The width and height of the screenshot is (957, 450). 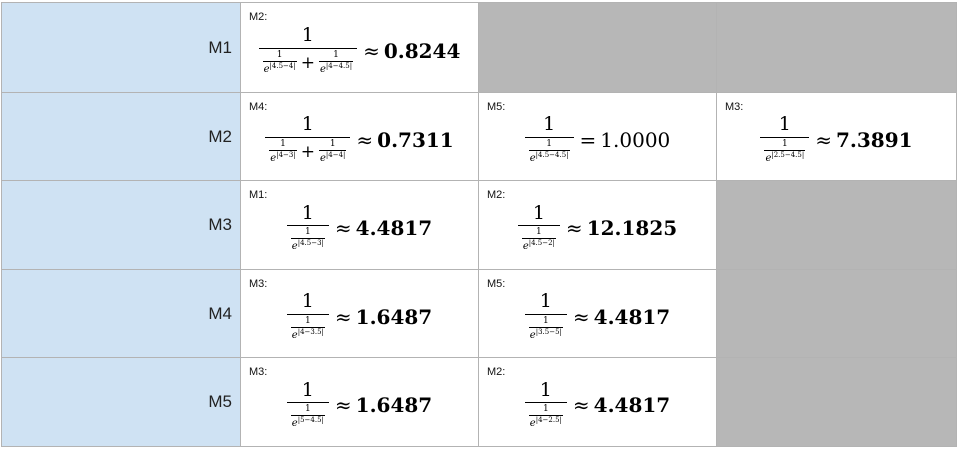 I want to click on row-header: M1, so click(x=121, y=47).